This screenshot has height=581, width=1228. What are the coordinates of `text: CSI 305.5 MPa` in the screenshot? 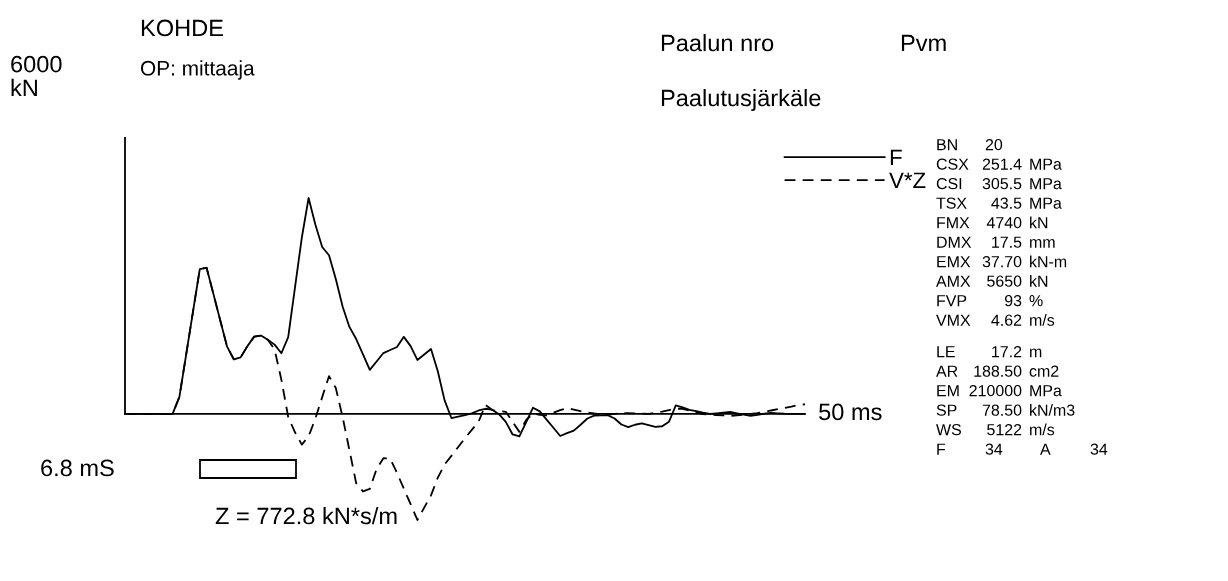 It's located at (999, 183).